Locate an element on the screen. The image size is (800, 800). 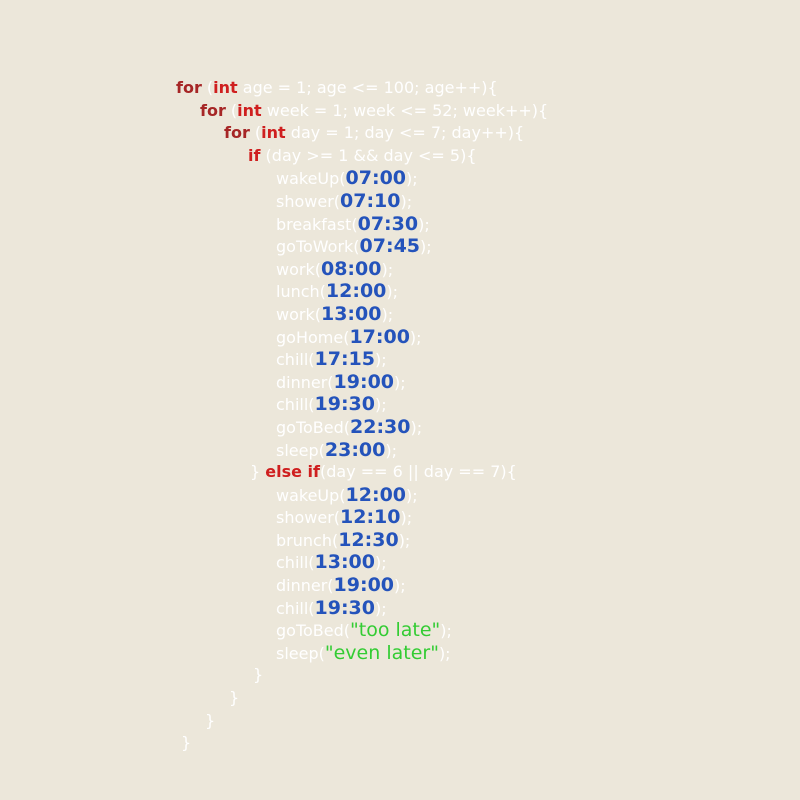
code-segment-str: "too late" is located at coordinates (395, 630).